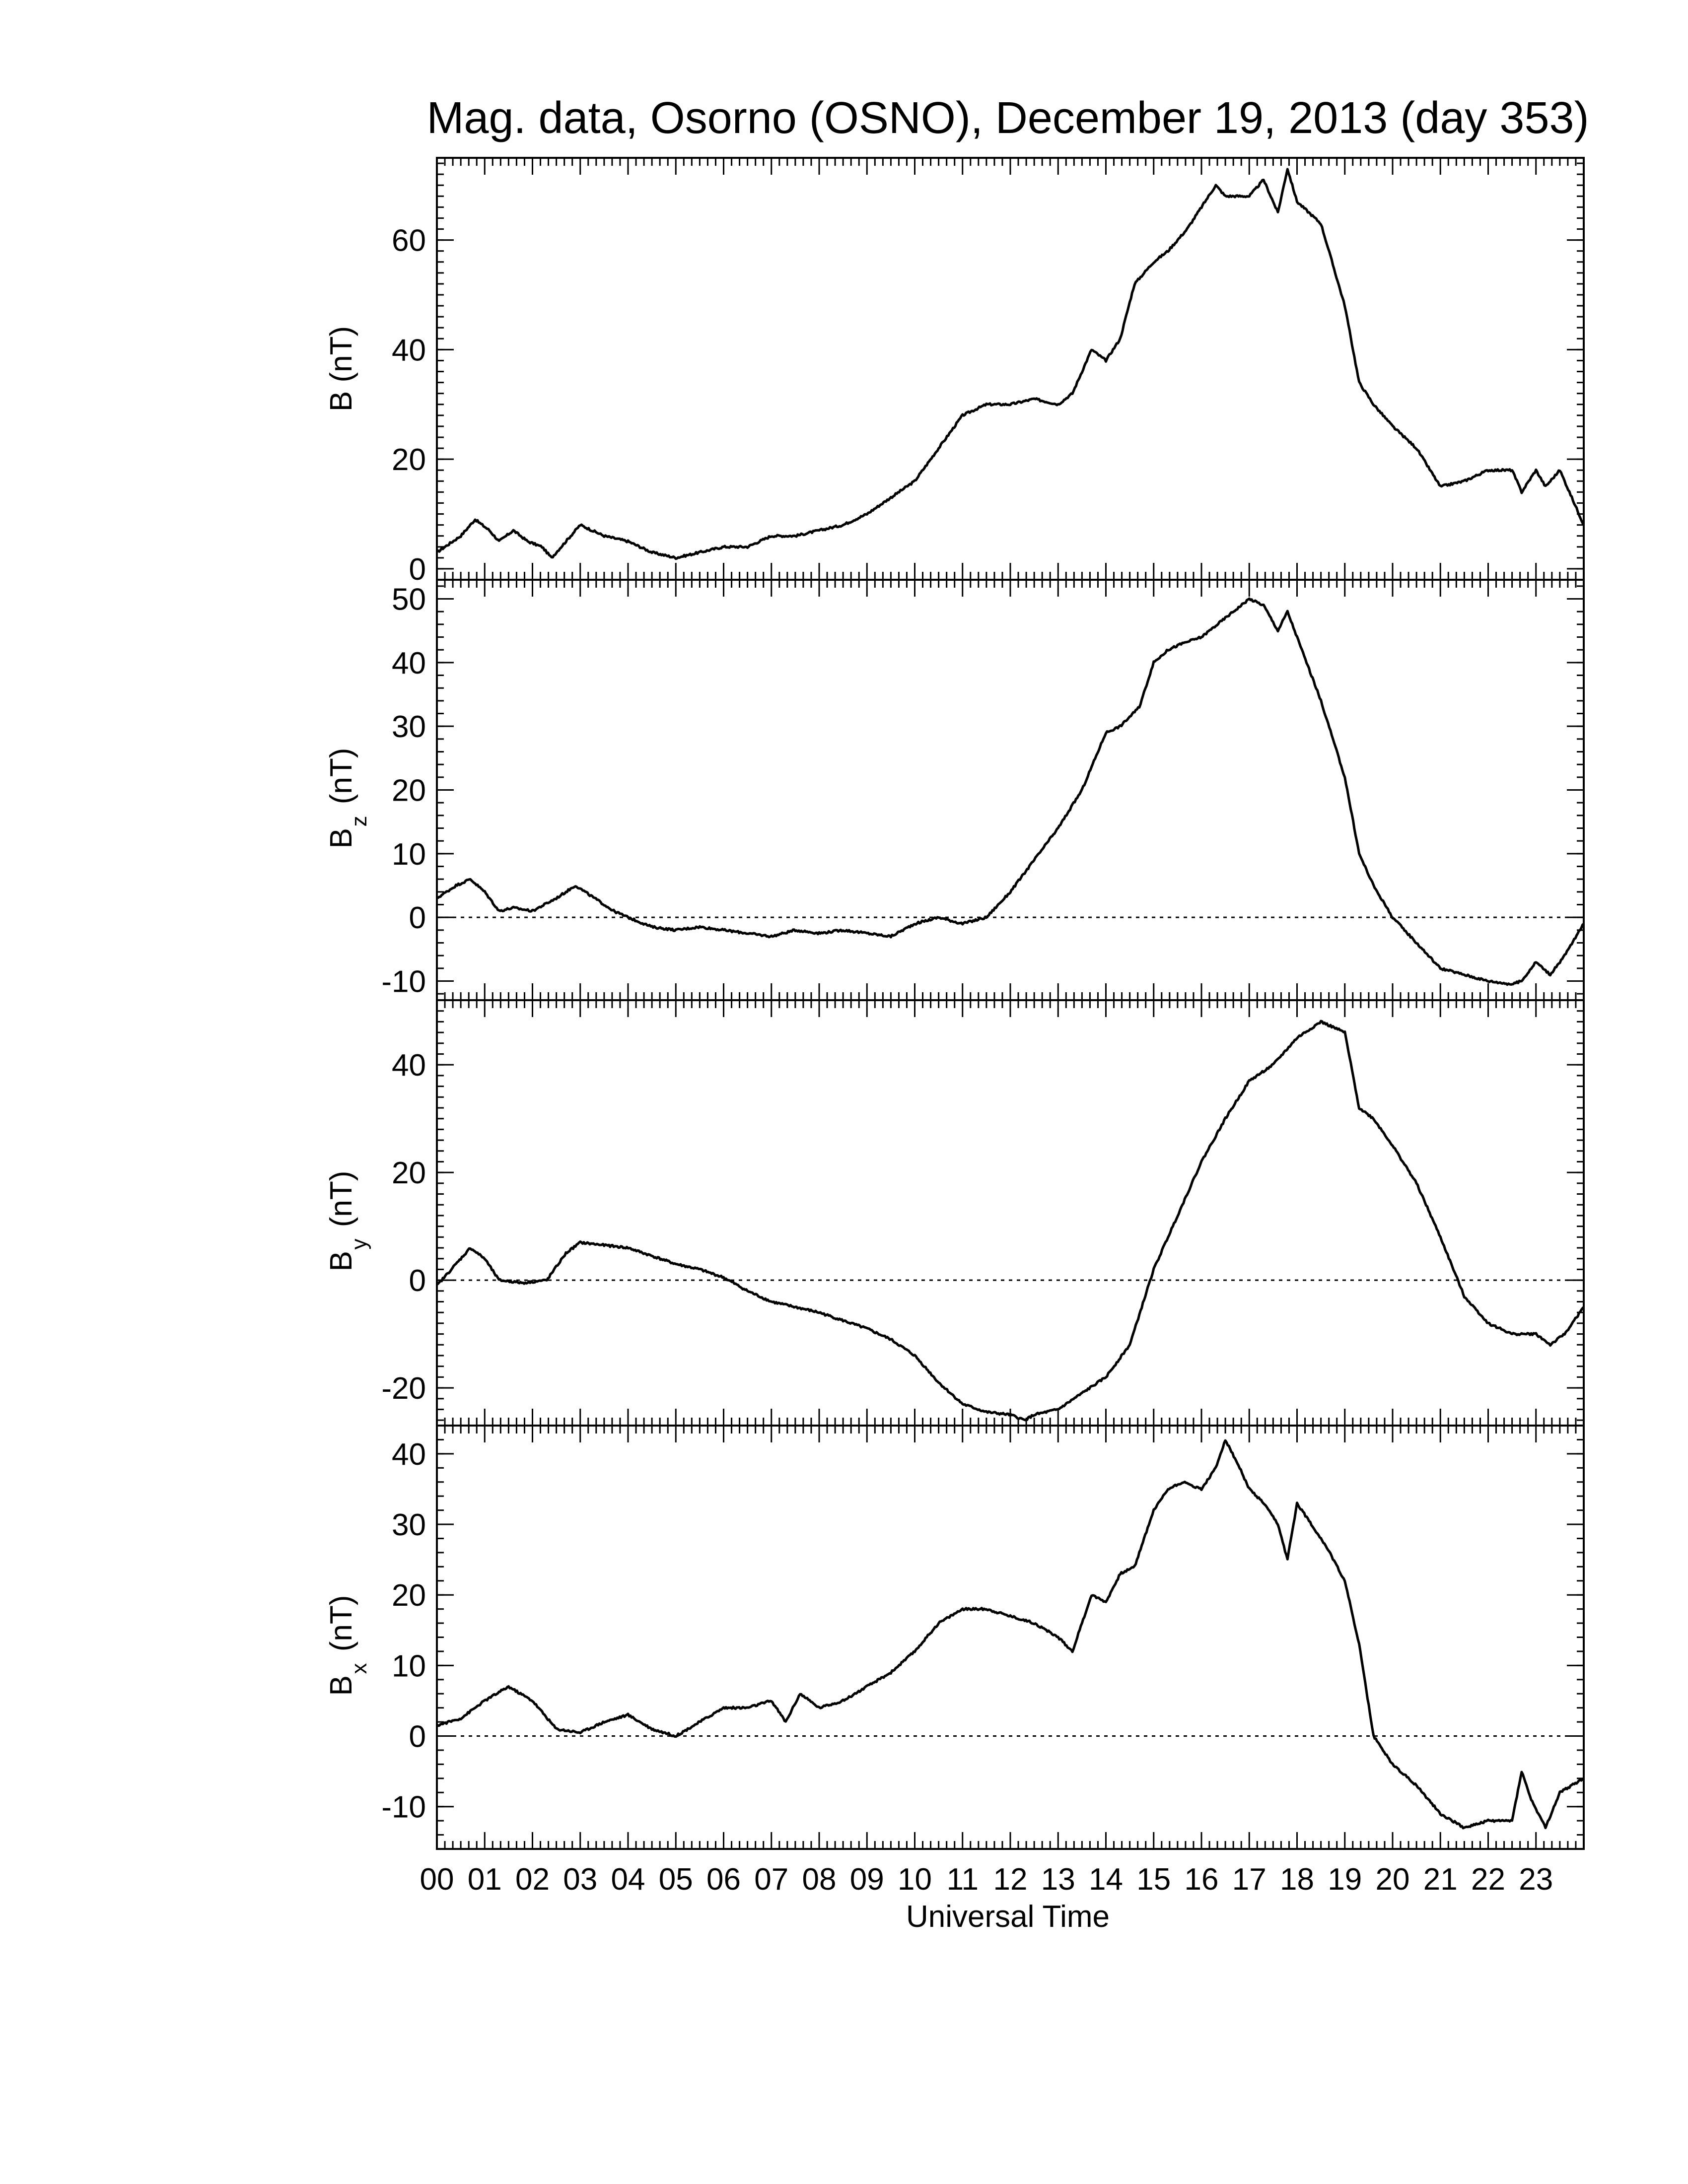  I want to click on panel-bz-y-tick-label: 30, so click(409, 727).